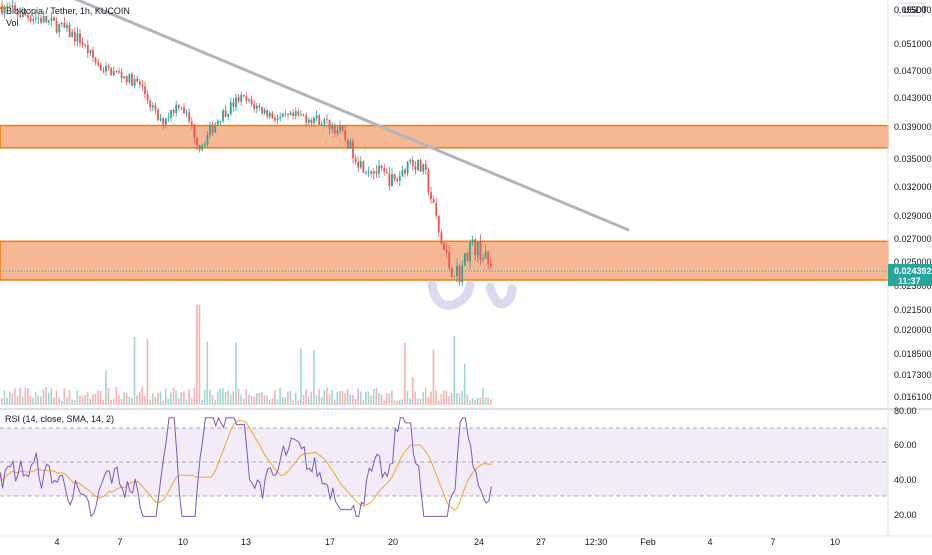  I want to click on time-axis: 4 7 10 13 17 20 24 27 12:30 Feb 4 7 10, so click(447, 542).